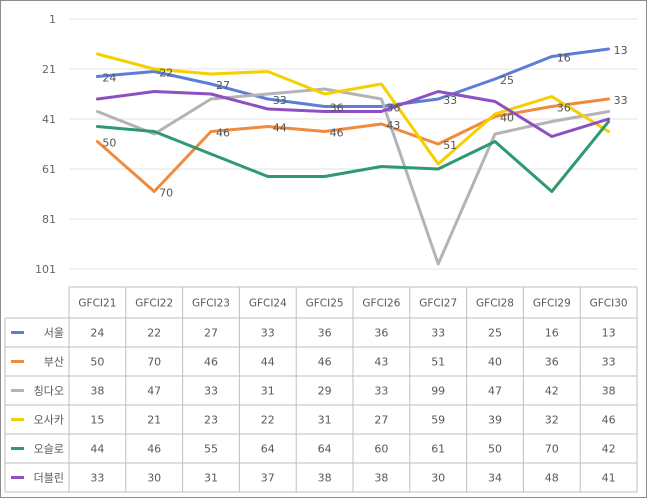  What do you see at coordinates (49, 119) in the screenshot?
I see `y-tick-label: 41` at bounding box center [49, 119].